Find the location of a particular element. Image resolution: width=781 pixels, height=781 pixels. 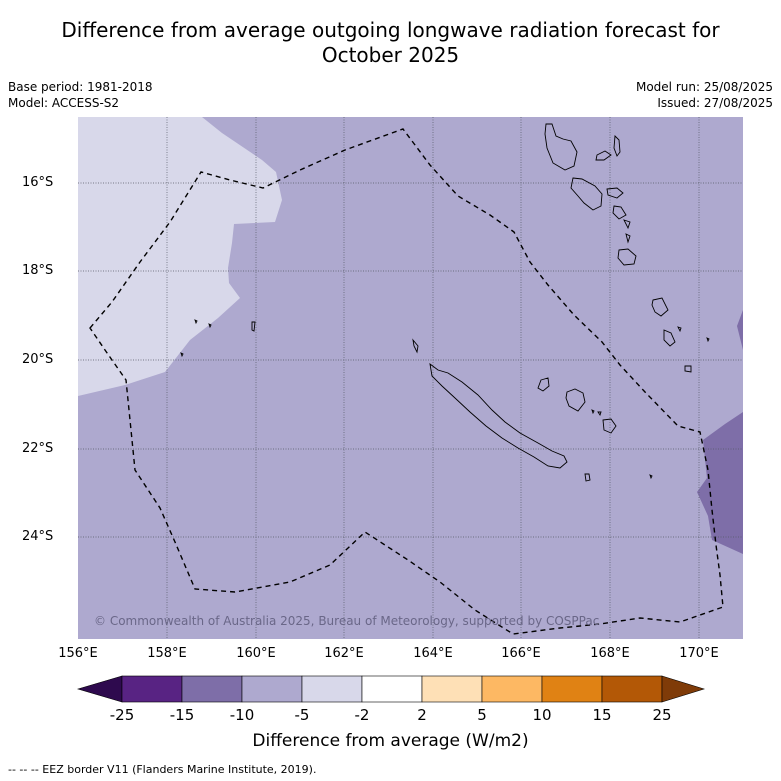

lat-label: 16°S is located at coordinates (38, 182).